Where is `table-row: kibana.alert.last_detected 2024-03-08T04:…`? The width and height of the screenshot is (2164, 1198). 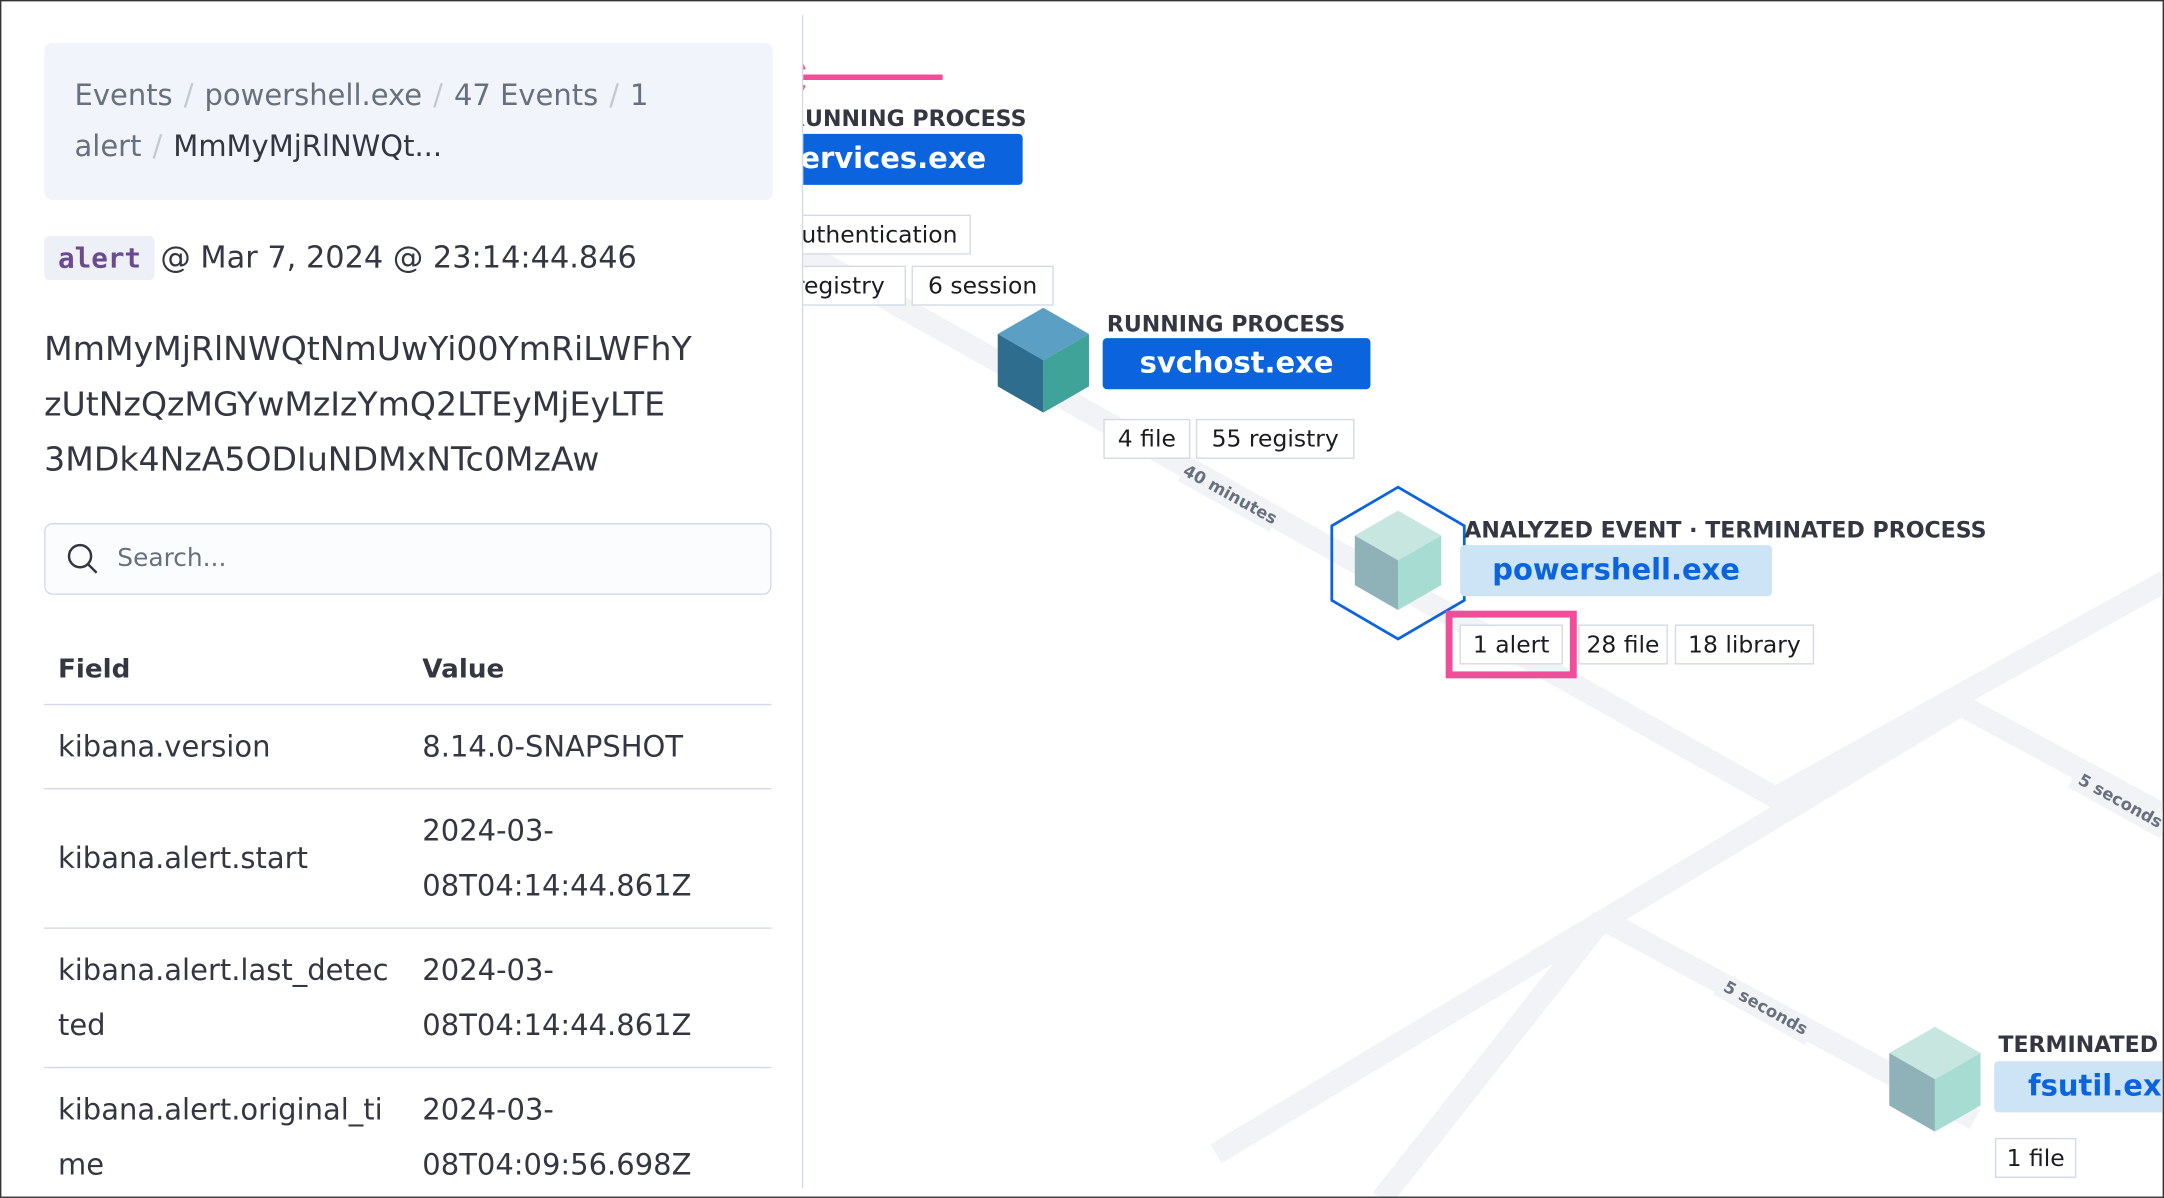 table-row: kibana.alert.last_detected 2024-03-08T04:… is located at coordinates (408, 998).